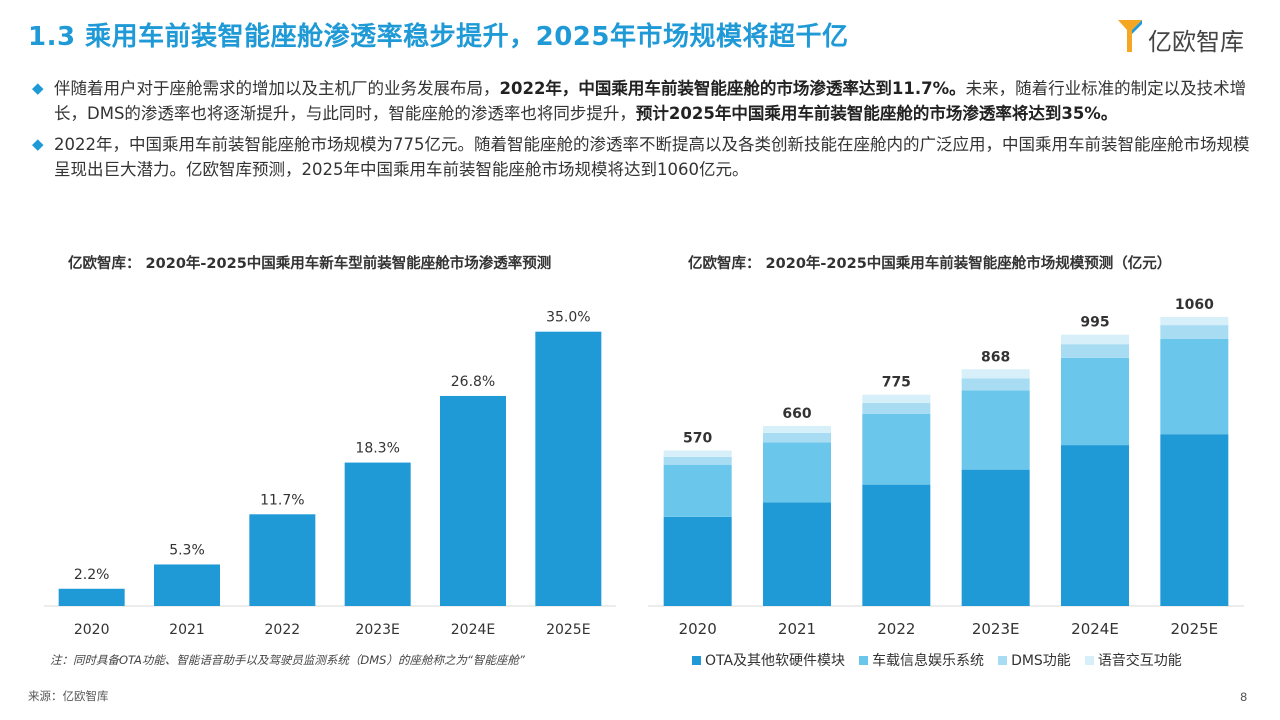 Image resolution: width=1280 pixels, height=720 pixels. Describe the element at coordinates (1244, 697) in the screenshot. I see `page-number: 8` at that location.